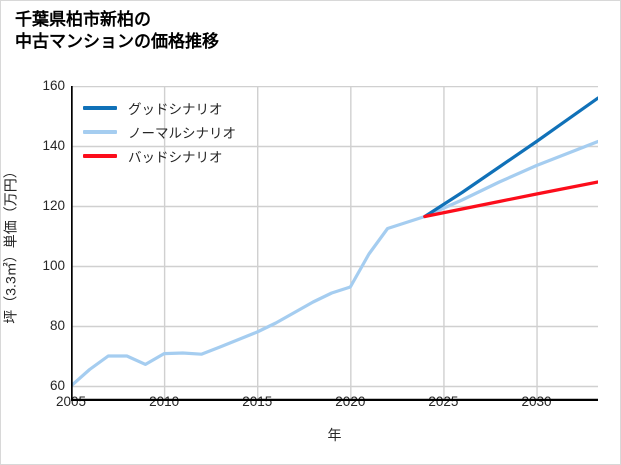 Image resolution: width=621 pixels, height=465 pixels. I want to click on x-tick-label: 2015, so click(257, 401).